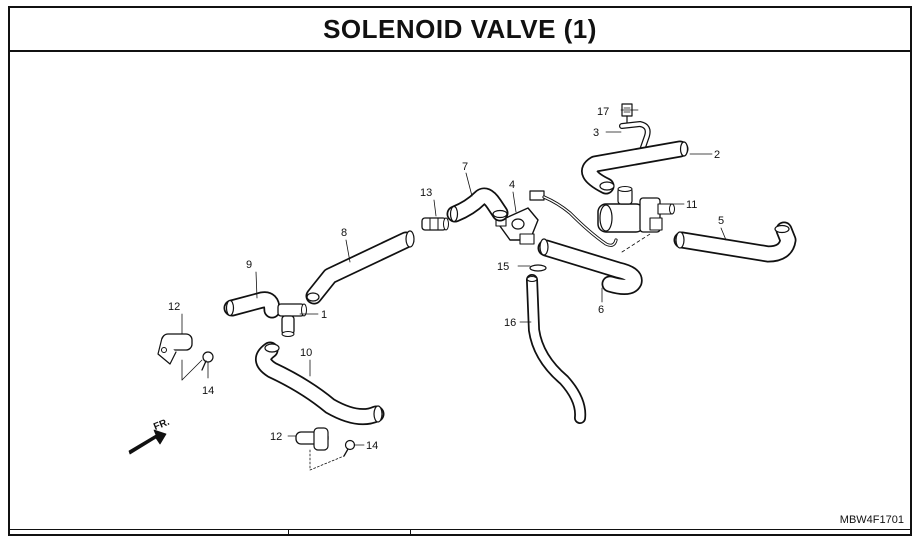 This screenshot has width=918, height=542. Describe the element at coordinates (601, 310) in the screenshot. I see `callout-6: 6` at that location.